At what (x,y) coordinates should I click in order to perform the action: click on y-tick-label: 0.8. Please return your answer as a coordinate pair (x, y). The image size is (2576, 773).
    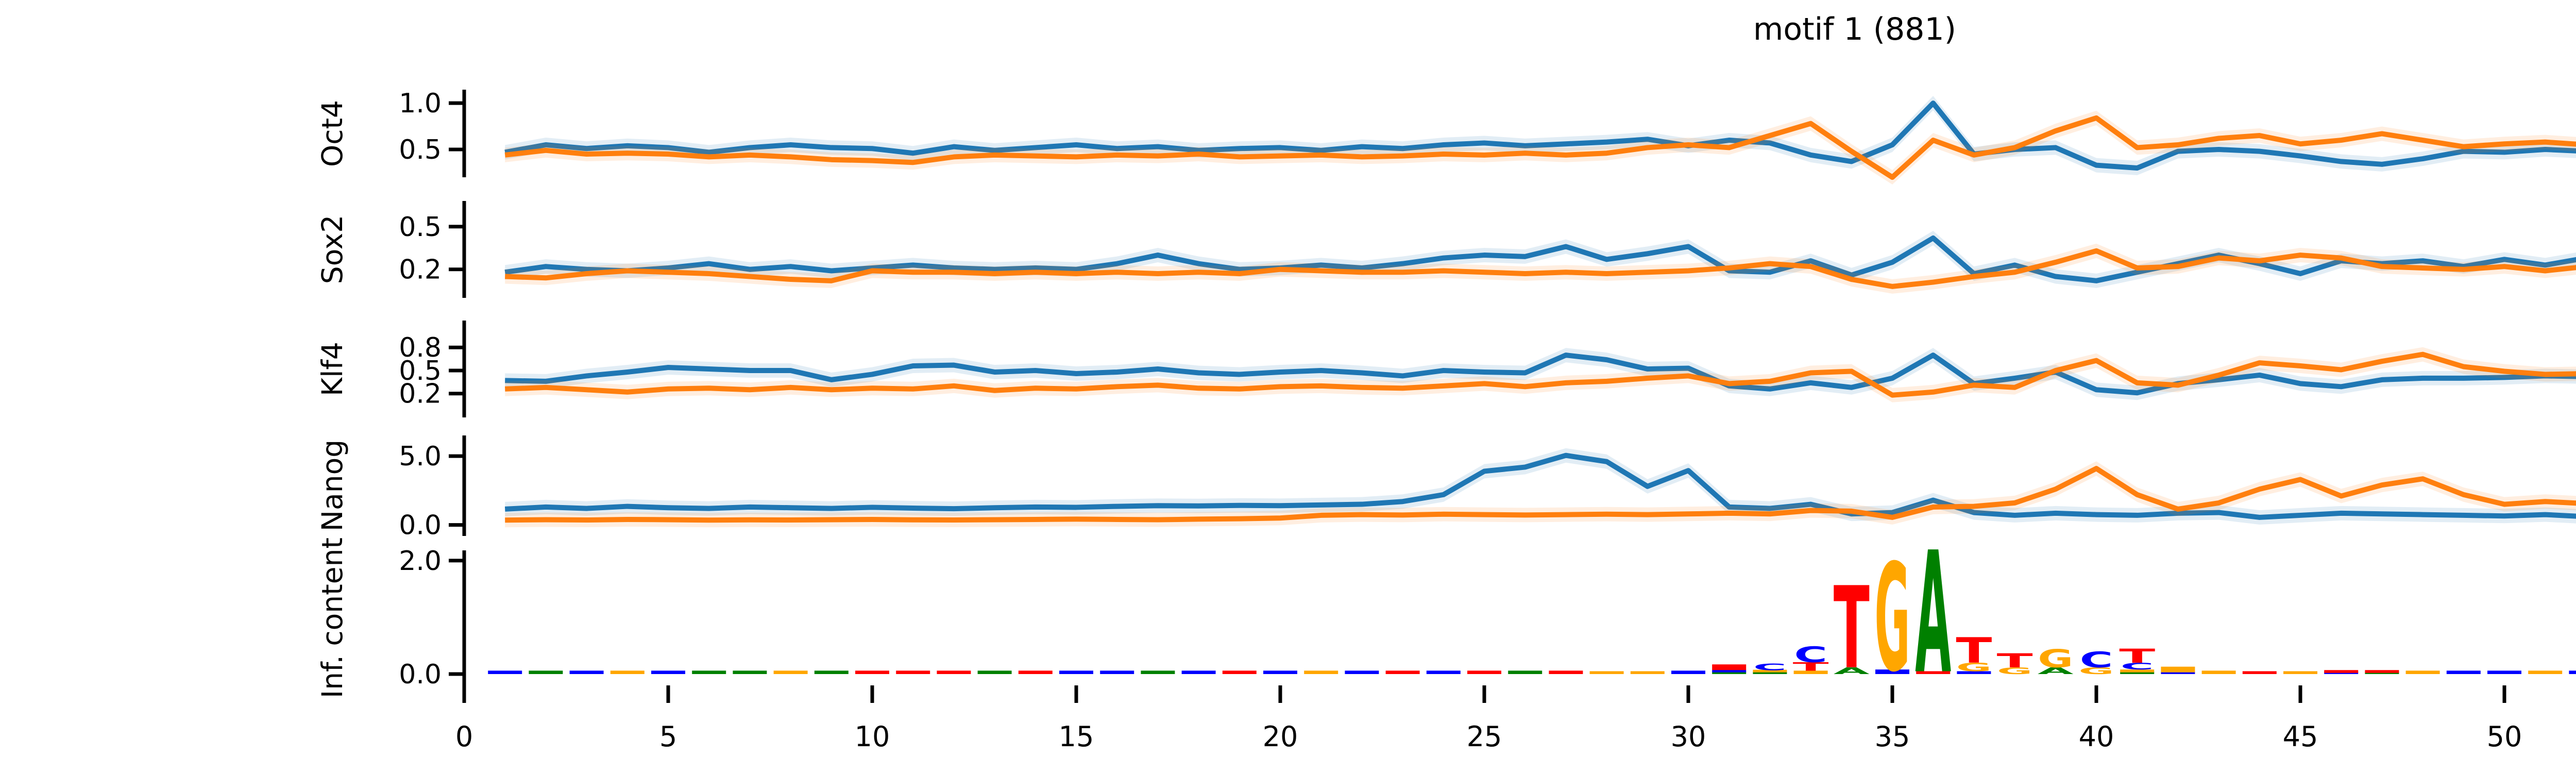
    Looking at the image, I should click on (420, 347).